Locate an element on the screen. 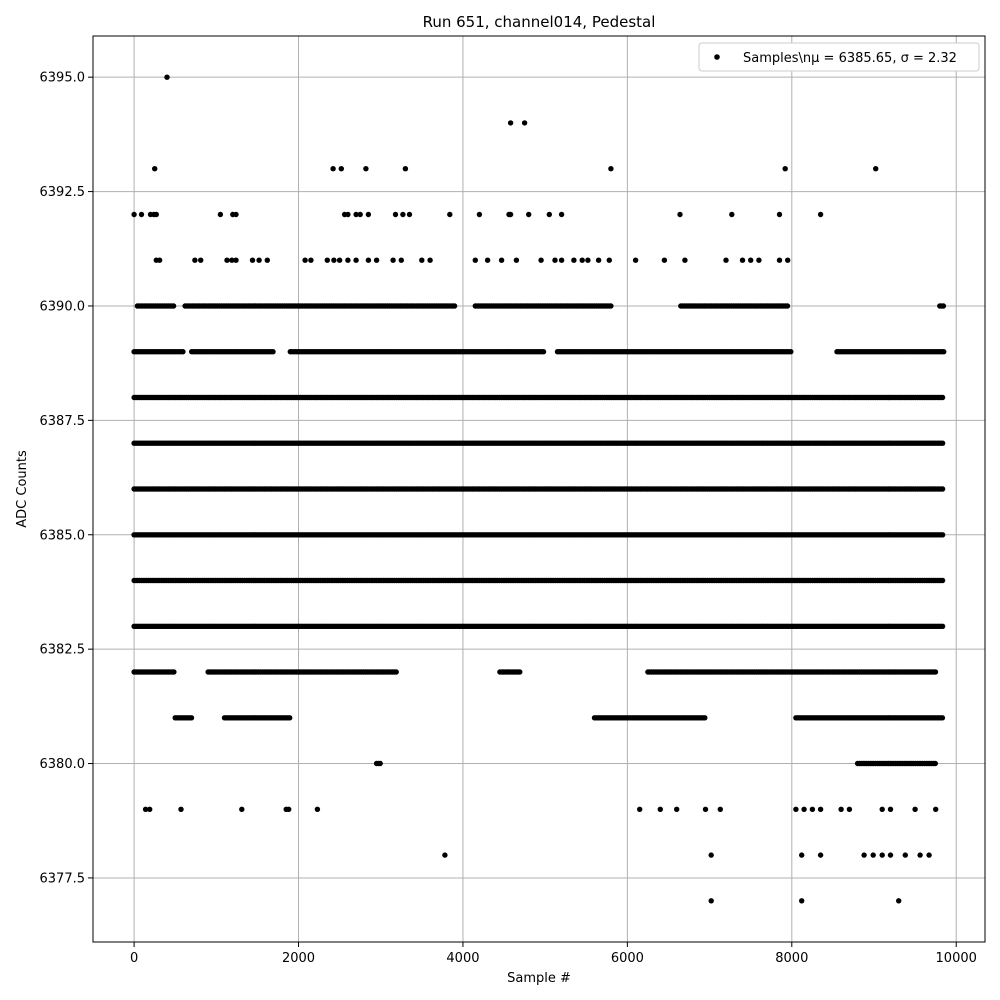 Image resolution: width=1000 pixels, height=1000 pixels. x-axis-label: Sample # is located at coordinates (539, 978).